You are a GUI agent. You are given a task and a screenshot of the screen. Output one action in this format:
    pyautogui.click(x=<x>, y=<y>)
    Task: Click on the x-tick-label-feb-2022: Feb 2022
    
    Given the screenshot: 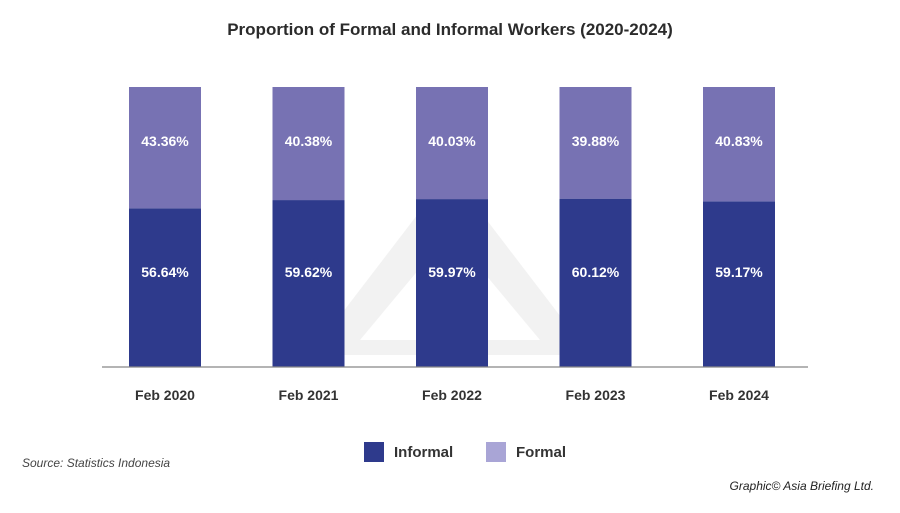 What is the action you would take?
    pyautogui.click(x=452, y=395)
    